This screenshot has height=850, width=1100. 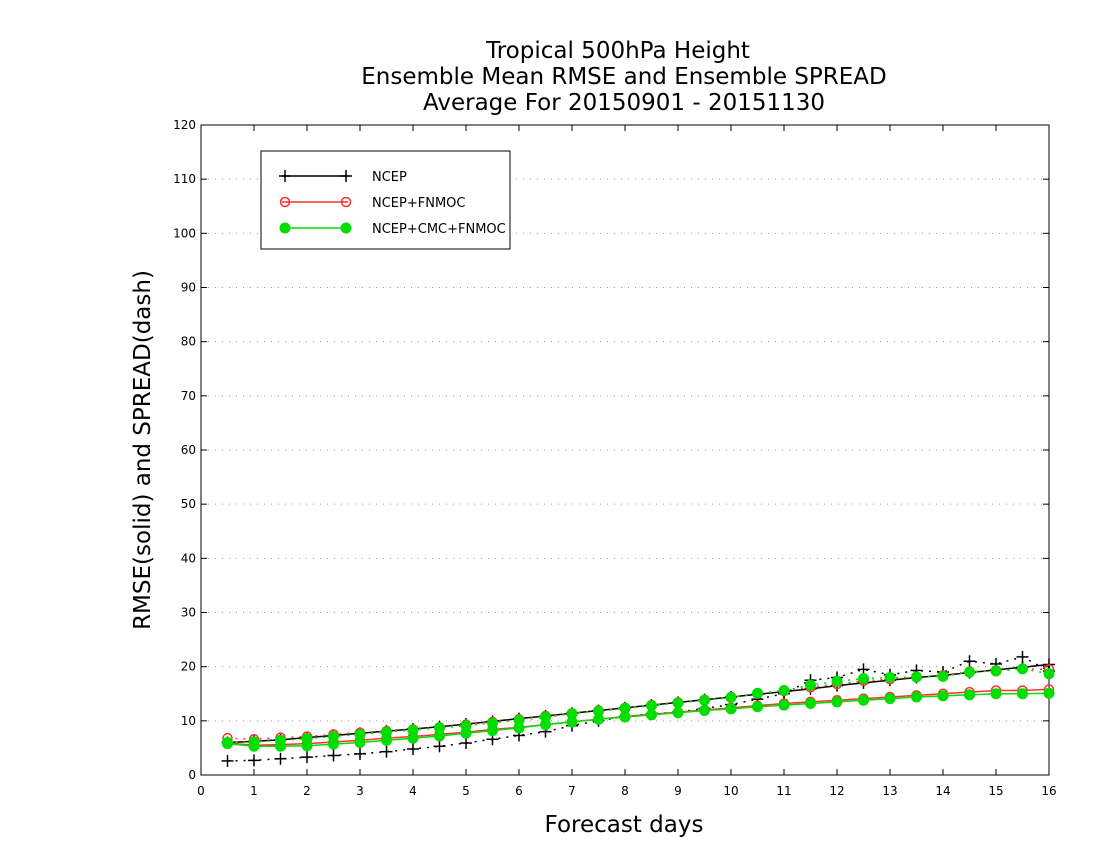 I want to click on y-tick-label: 100, so click(x=184, y=233).